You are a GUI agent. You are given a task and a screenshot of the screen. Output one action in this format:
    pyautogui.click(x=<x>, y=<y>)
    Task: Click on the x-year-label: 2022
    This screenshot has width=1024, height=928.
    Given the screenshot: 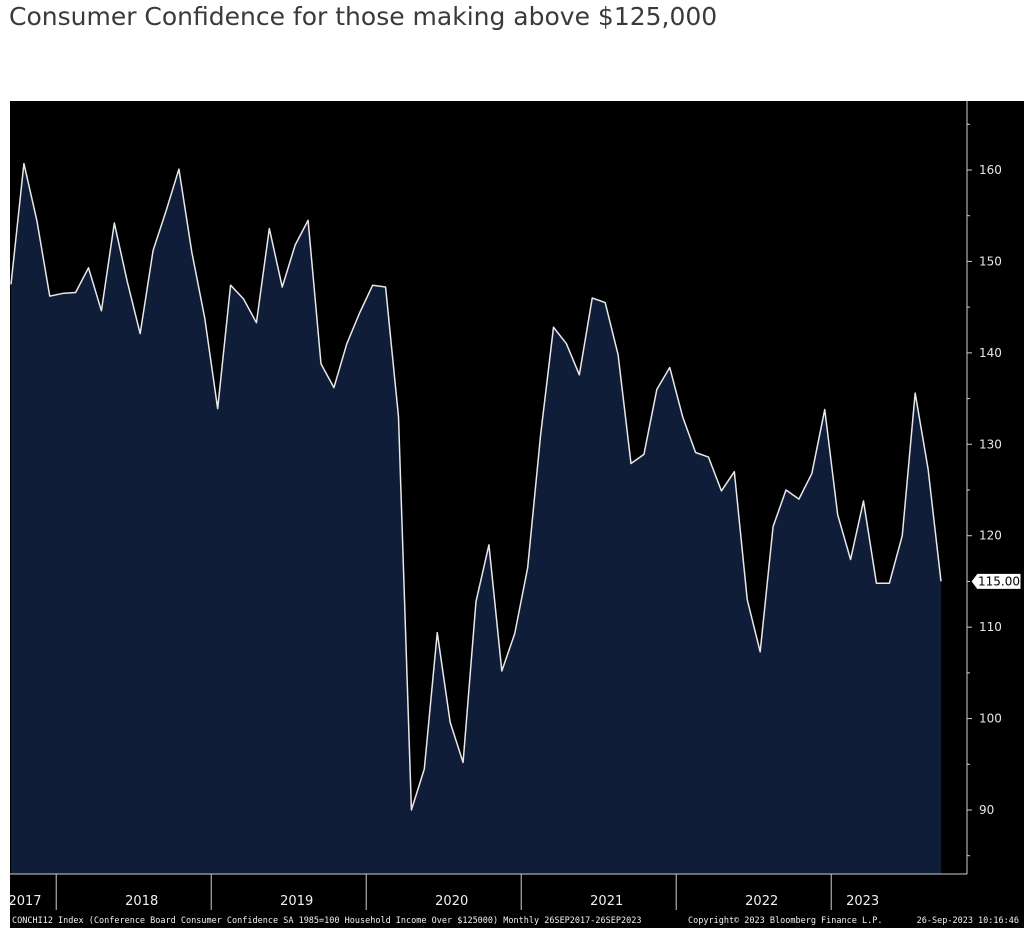 What is the action you would take?
    pyautogui.click(x=761, y=901)
    